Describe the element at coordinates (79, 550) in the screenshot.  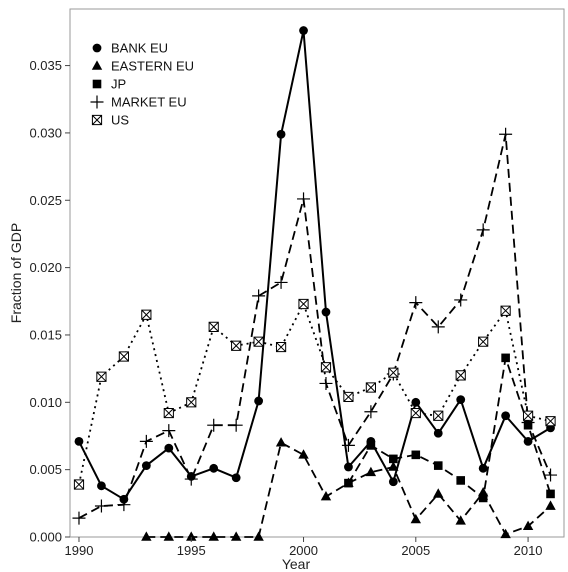
I see `x-tick-label: 1990` at that location.